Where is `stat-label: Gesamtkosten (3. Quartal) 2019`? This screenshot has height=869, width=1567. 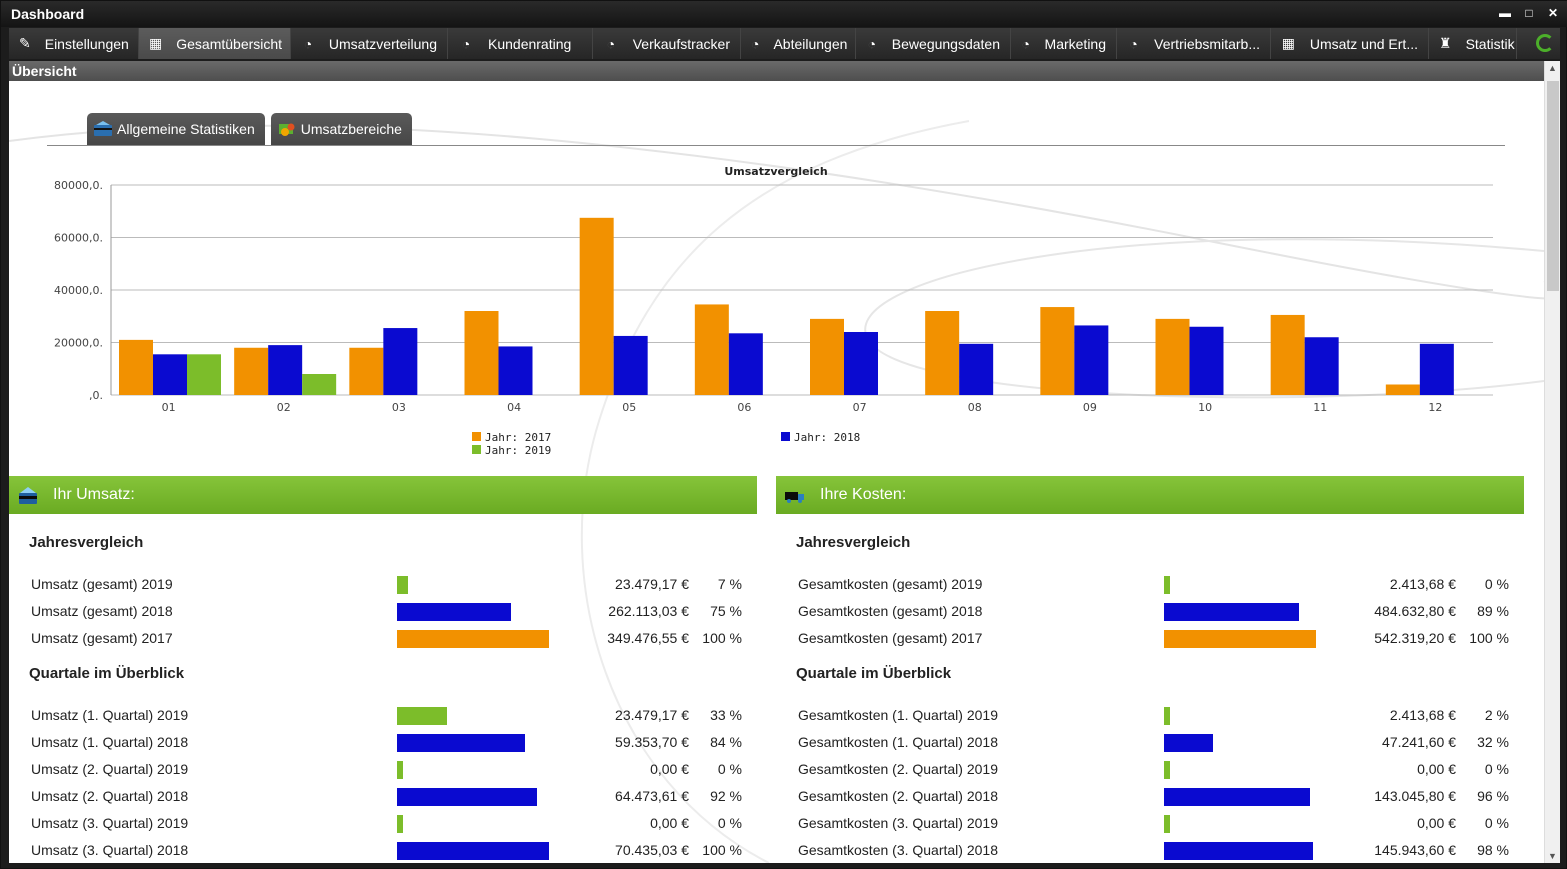 stat-label: Gesamtkosten (3. Quartal) 2019 is located at coordinates (898, 823).